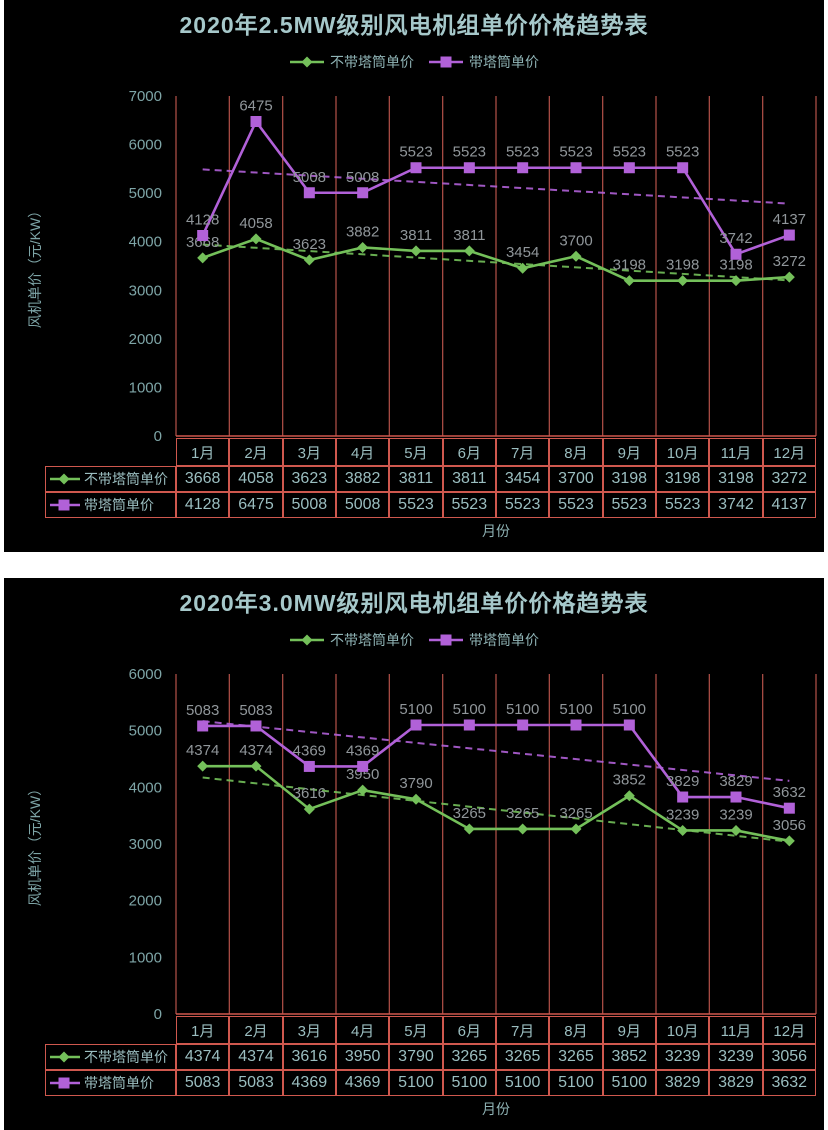  Describe the element at coordinates (576, 1030) in the screenshot. I see `month-header-cell: 8月` at that location.